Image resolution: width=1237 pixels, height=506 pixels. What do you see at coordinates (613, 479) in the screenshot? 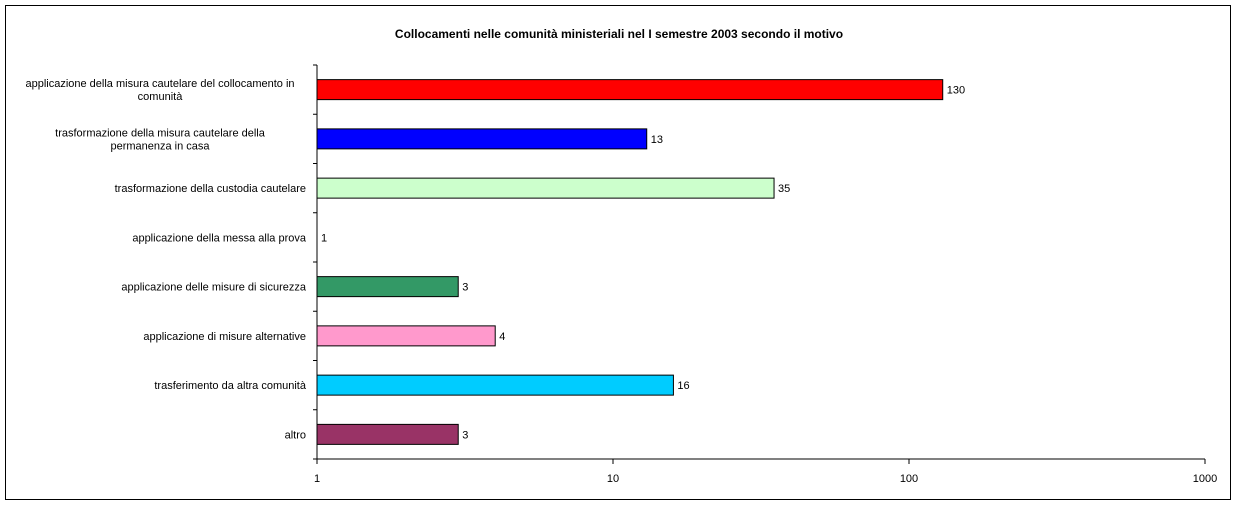
I see `x-tick-label: 10` at bounding box center [613, 479].